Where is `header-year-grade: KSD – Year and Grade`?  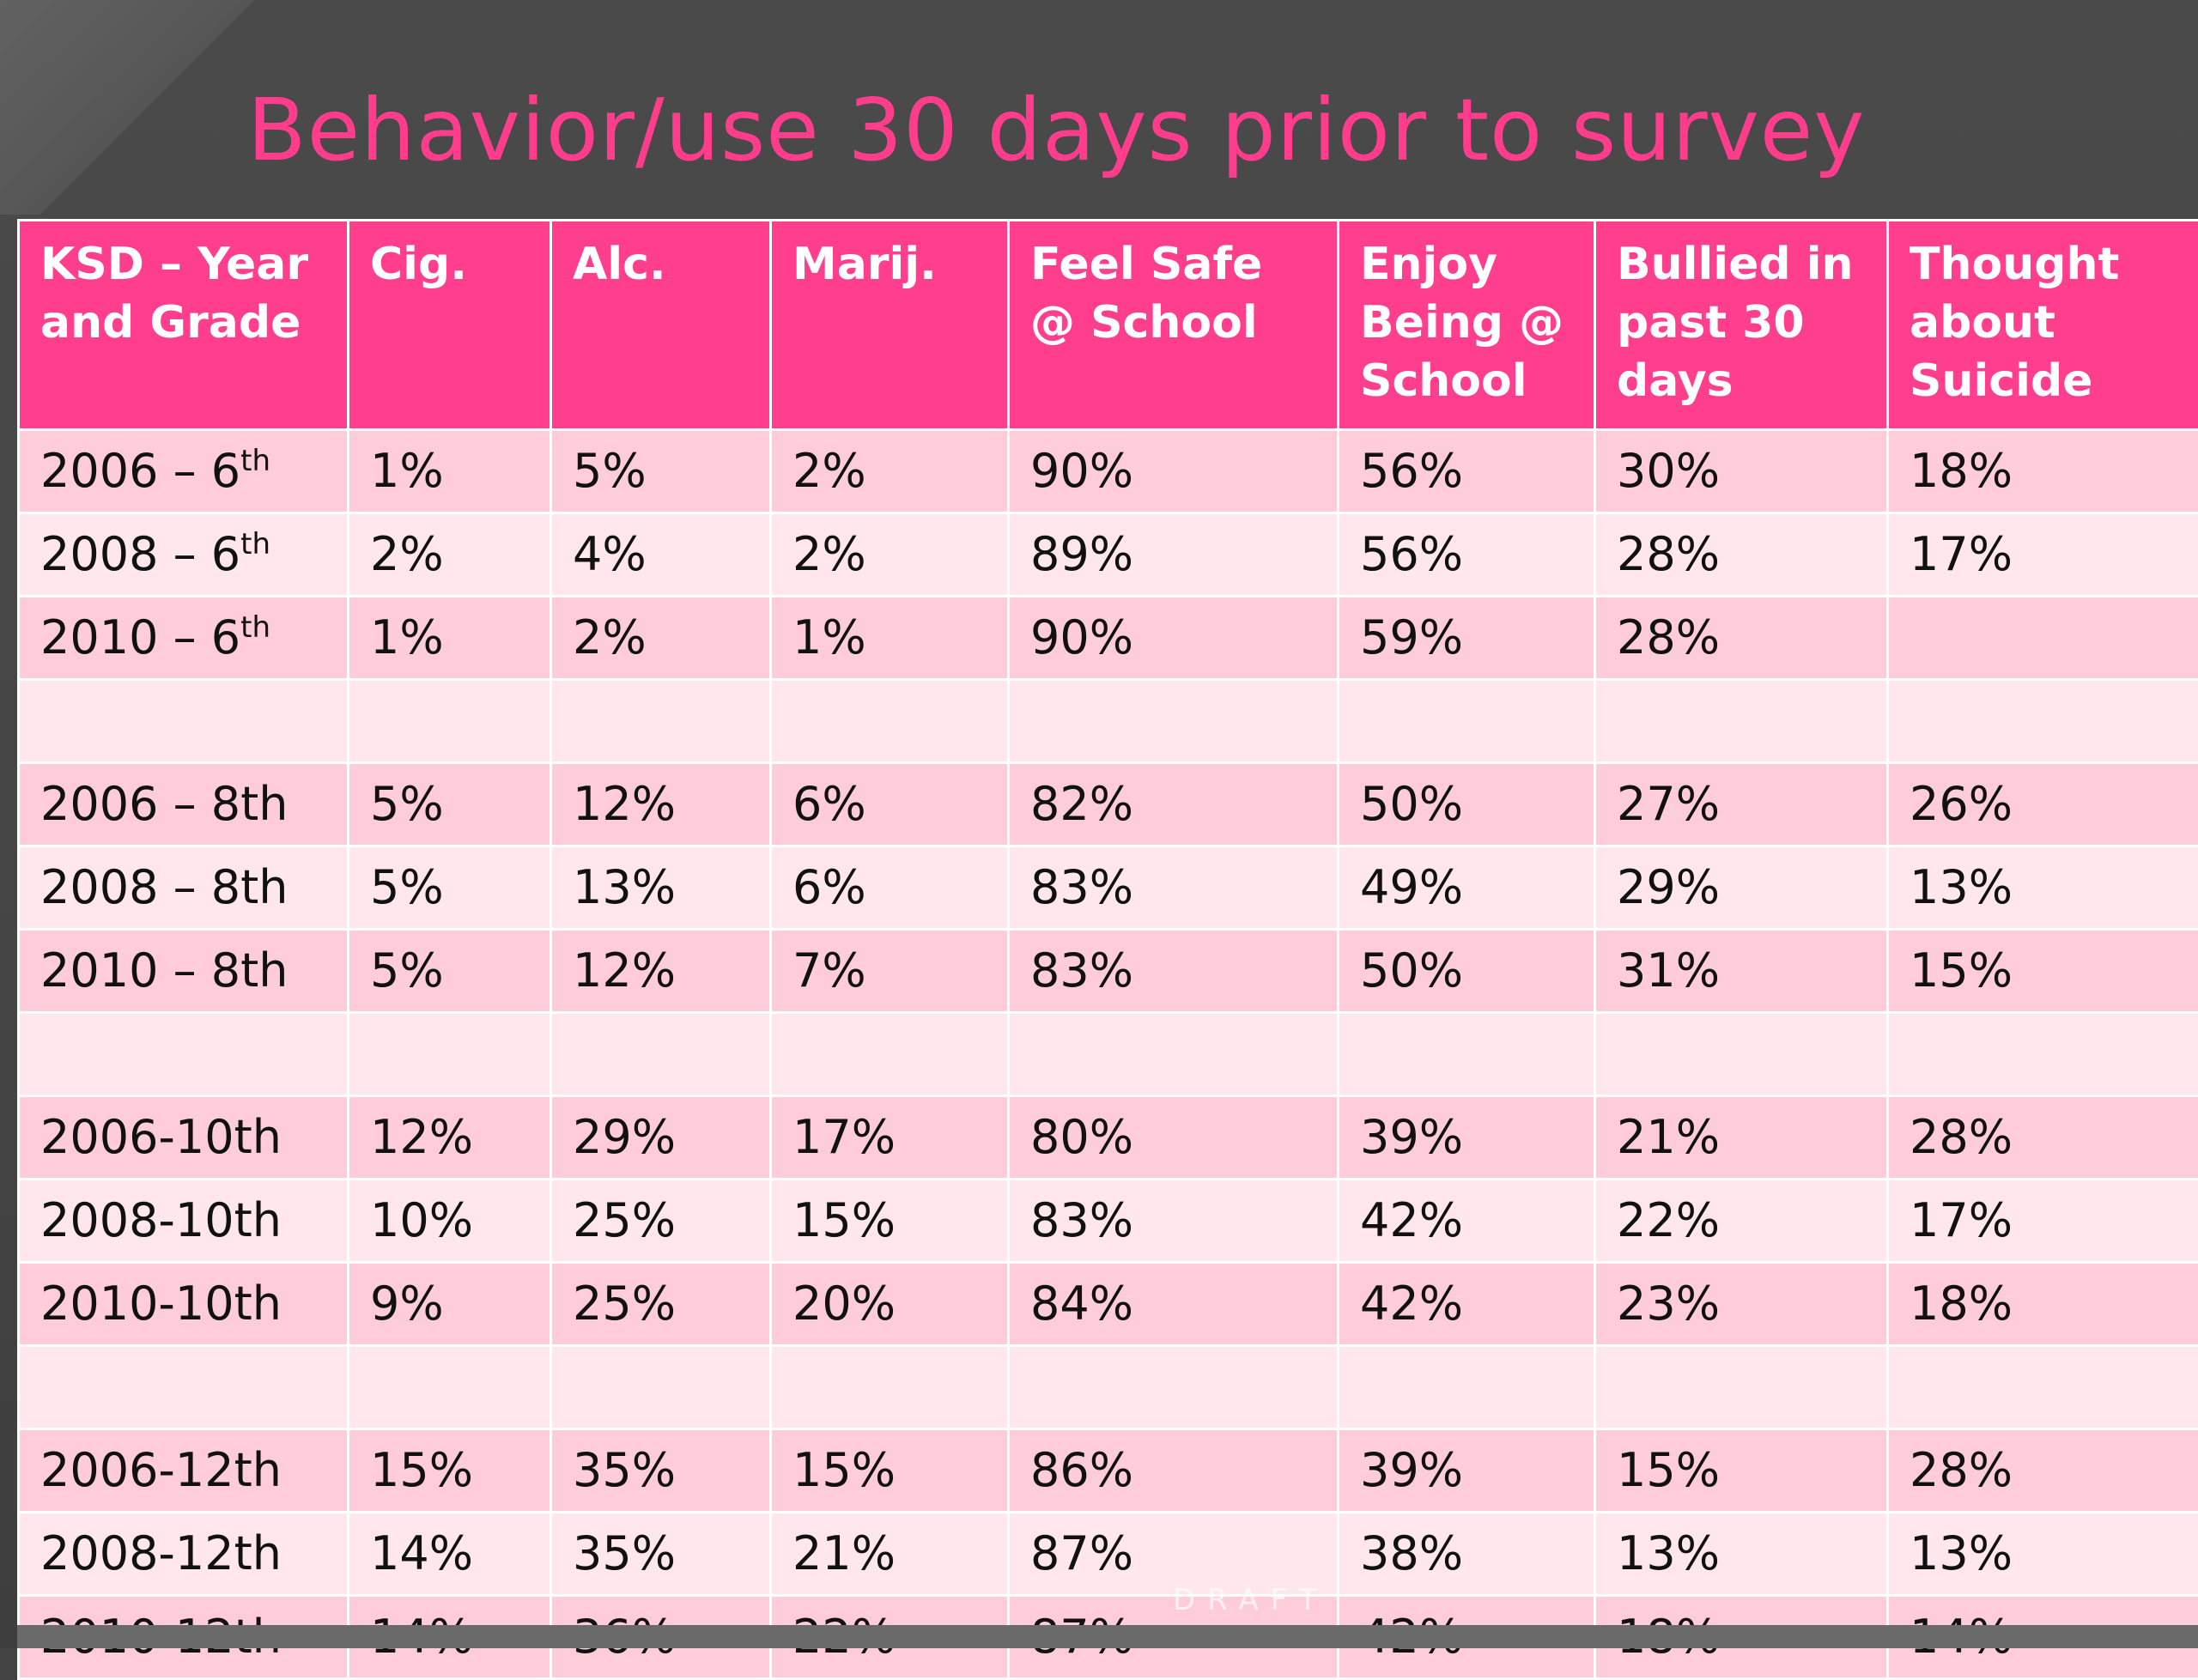 header-year-grade: KSD – Year and Grade is located at coordinates (184, 326).